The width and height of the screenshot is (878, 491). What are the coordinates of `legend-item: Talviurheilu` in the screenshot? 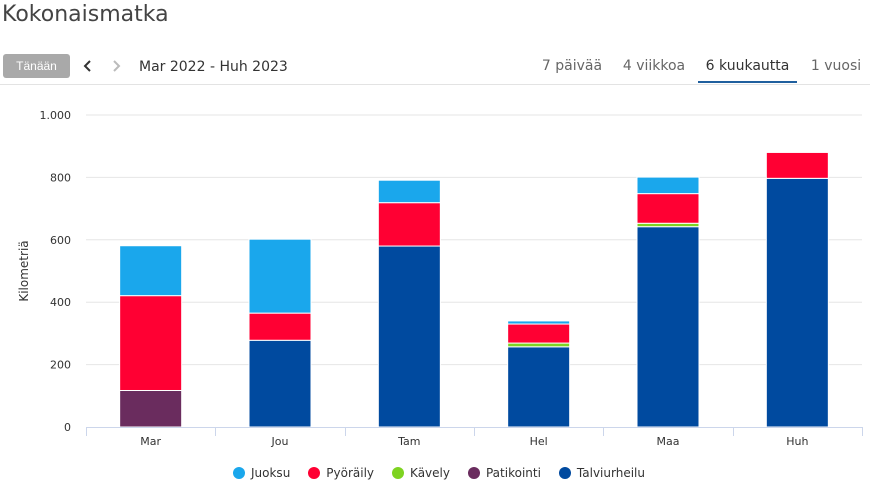 It's located at (601, 473).